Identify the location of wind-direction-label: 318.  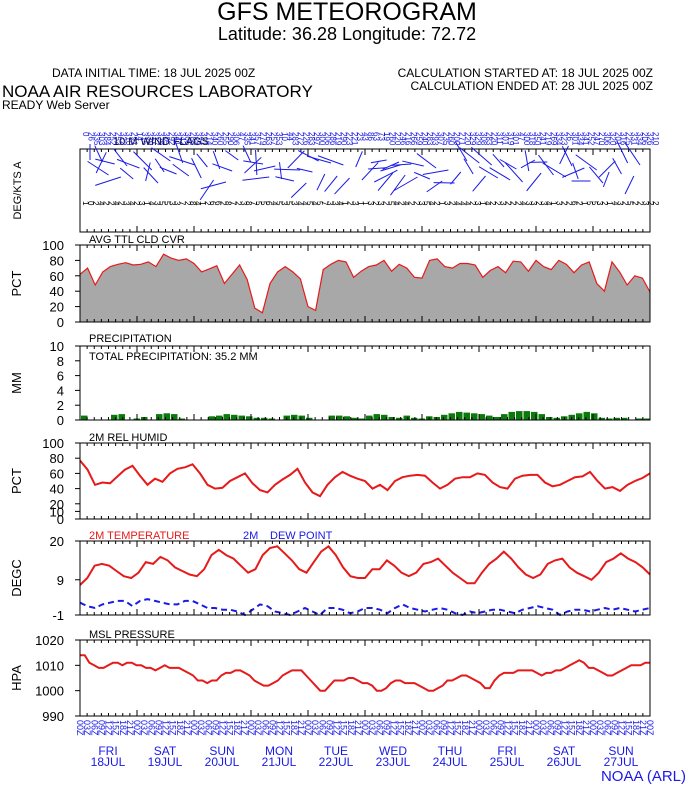
(531, 139).